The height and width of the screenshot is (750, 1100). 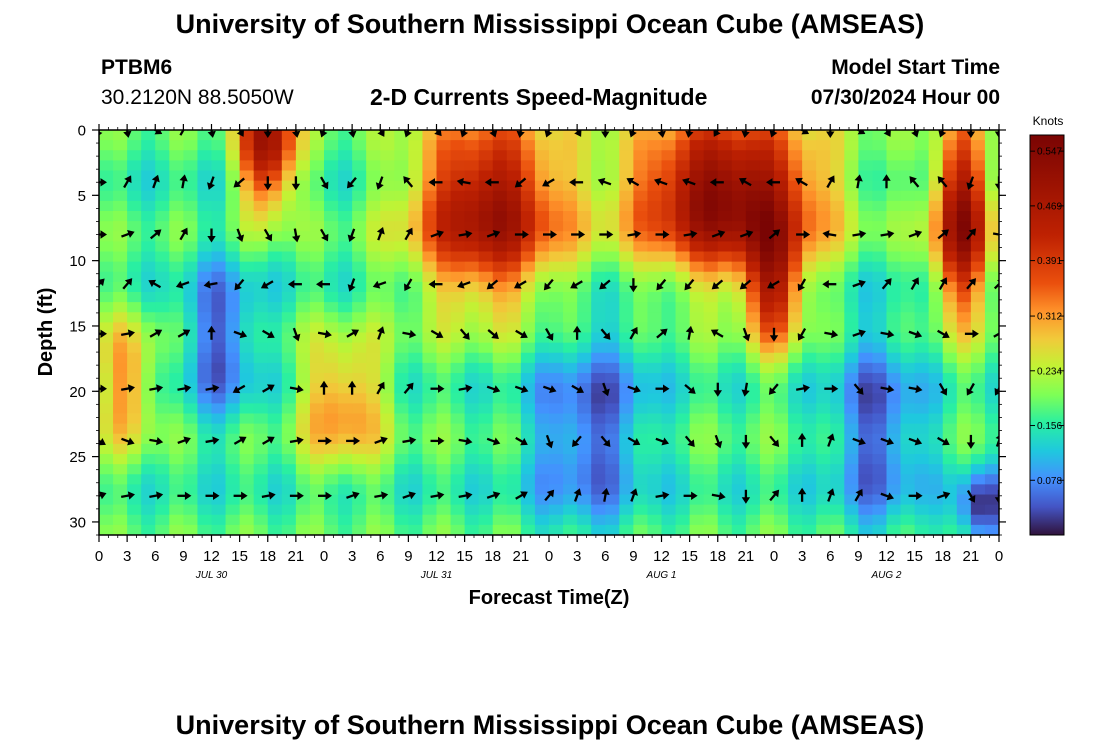 What do you see at coordinates (82, 196) in the screenshot?
I see `y-tick-label: 5` at bounding box center [82, 196].